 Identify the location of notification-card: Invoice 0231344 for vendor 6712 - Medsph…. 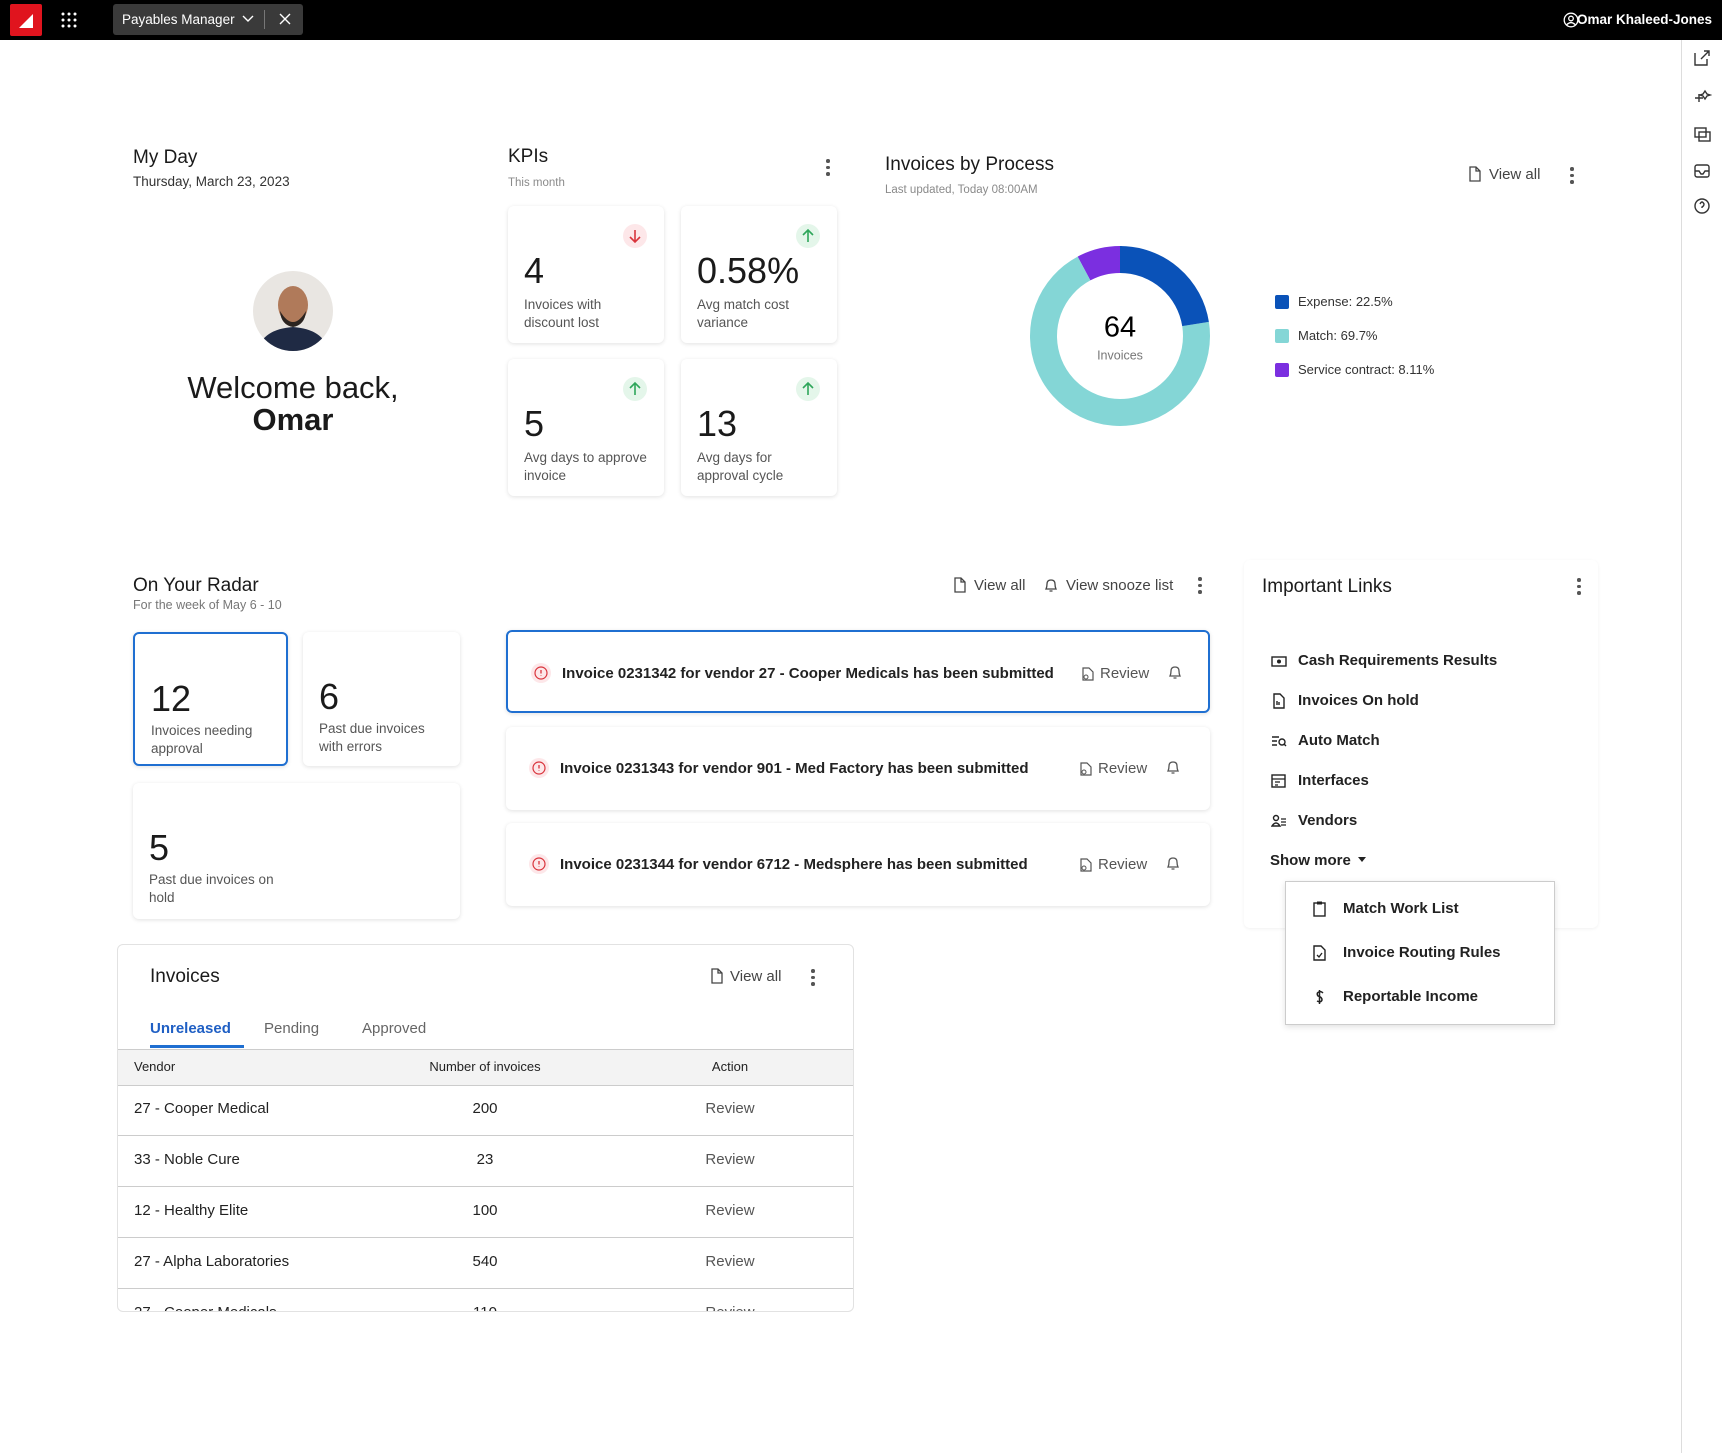
(858, 864).